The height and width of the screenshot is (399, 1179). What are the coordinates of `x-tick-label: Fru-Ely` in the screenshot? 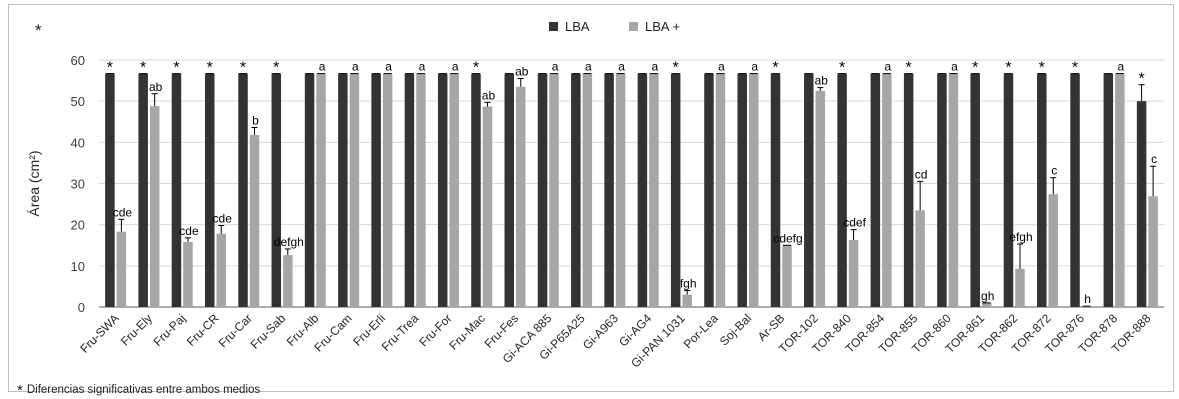 It's located at (136, 329).